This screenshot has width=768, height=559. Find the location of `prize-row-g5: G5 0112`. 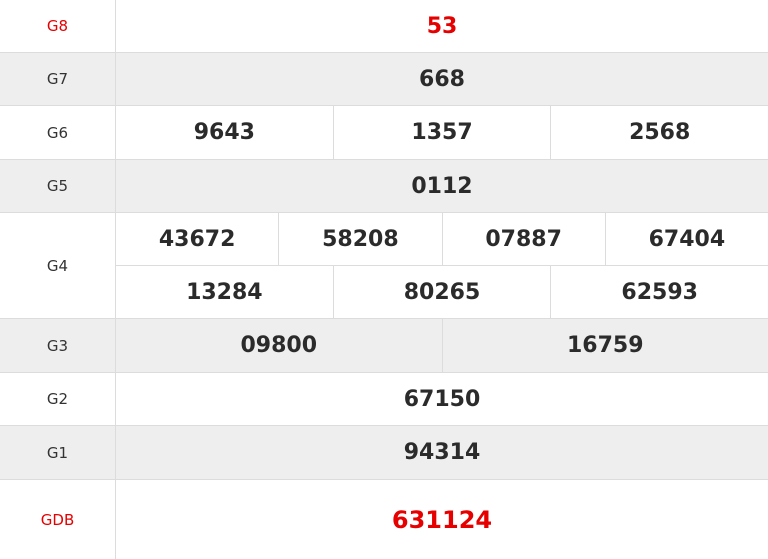

prize-row-g5: G5 0112 is located at coordinates (384, 186).